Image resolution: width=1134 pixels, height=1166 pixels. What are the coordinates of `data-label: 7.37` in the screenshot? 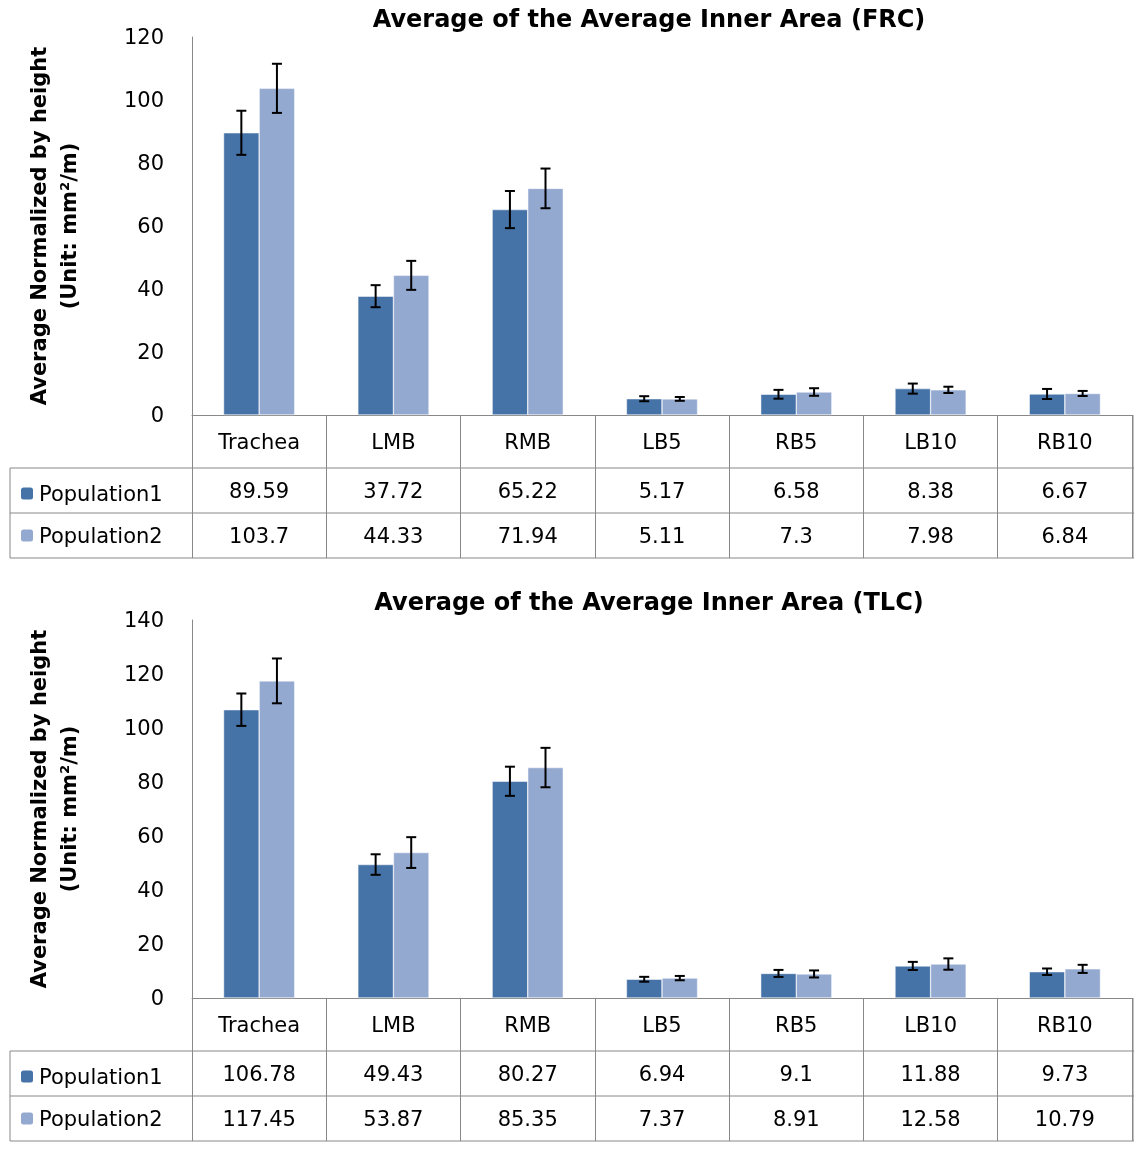 It's located at (662, 1118).